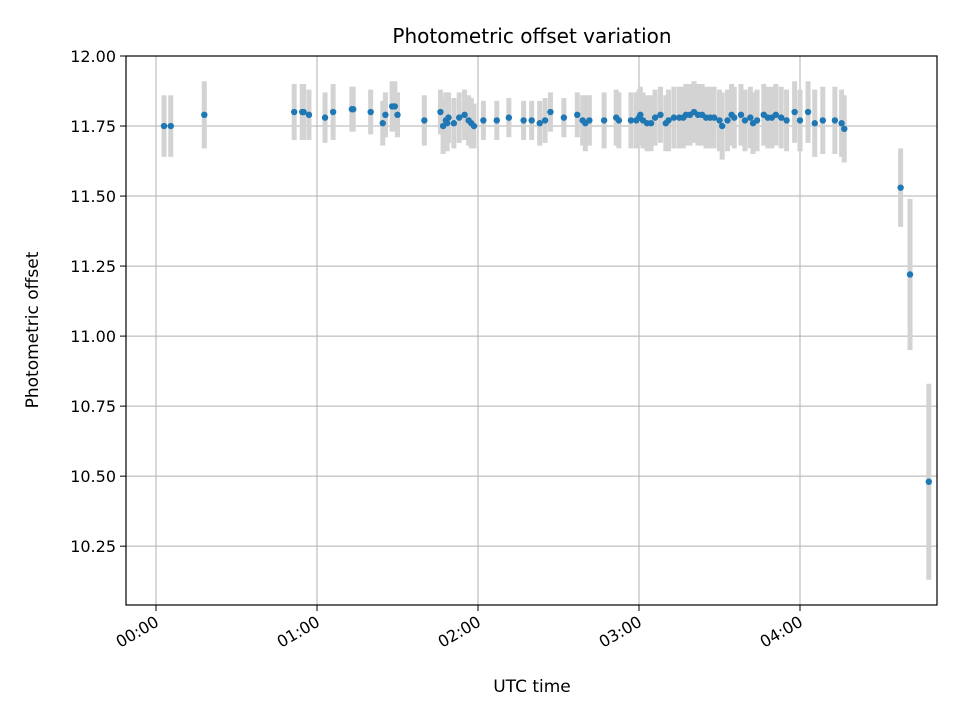 The width and height of the screenshot is (960, 720). What do you see at coordinates (531, 36) in the screenshot?
I see `chart-title: Photometric offset variation` at bounding box center [531, 36].